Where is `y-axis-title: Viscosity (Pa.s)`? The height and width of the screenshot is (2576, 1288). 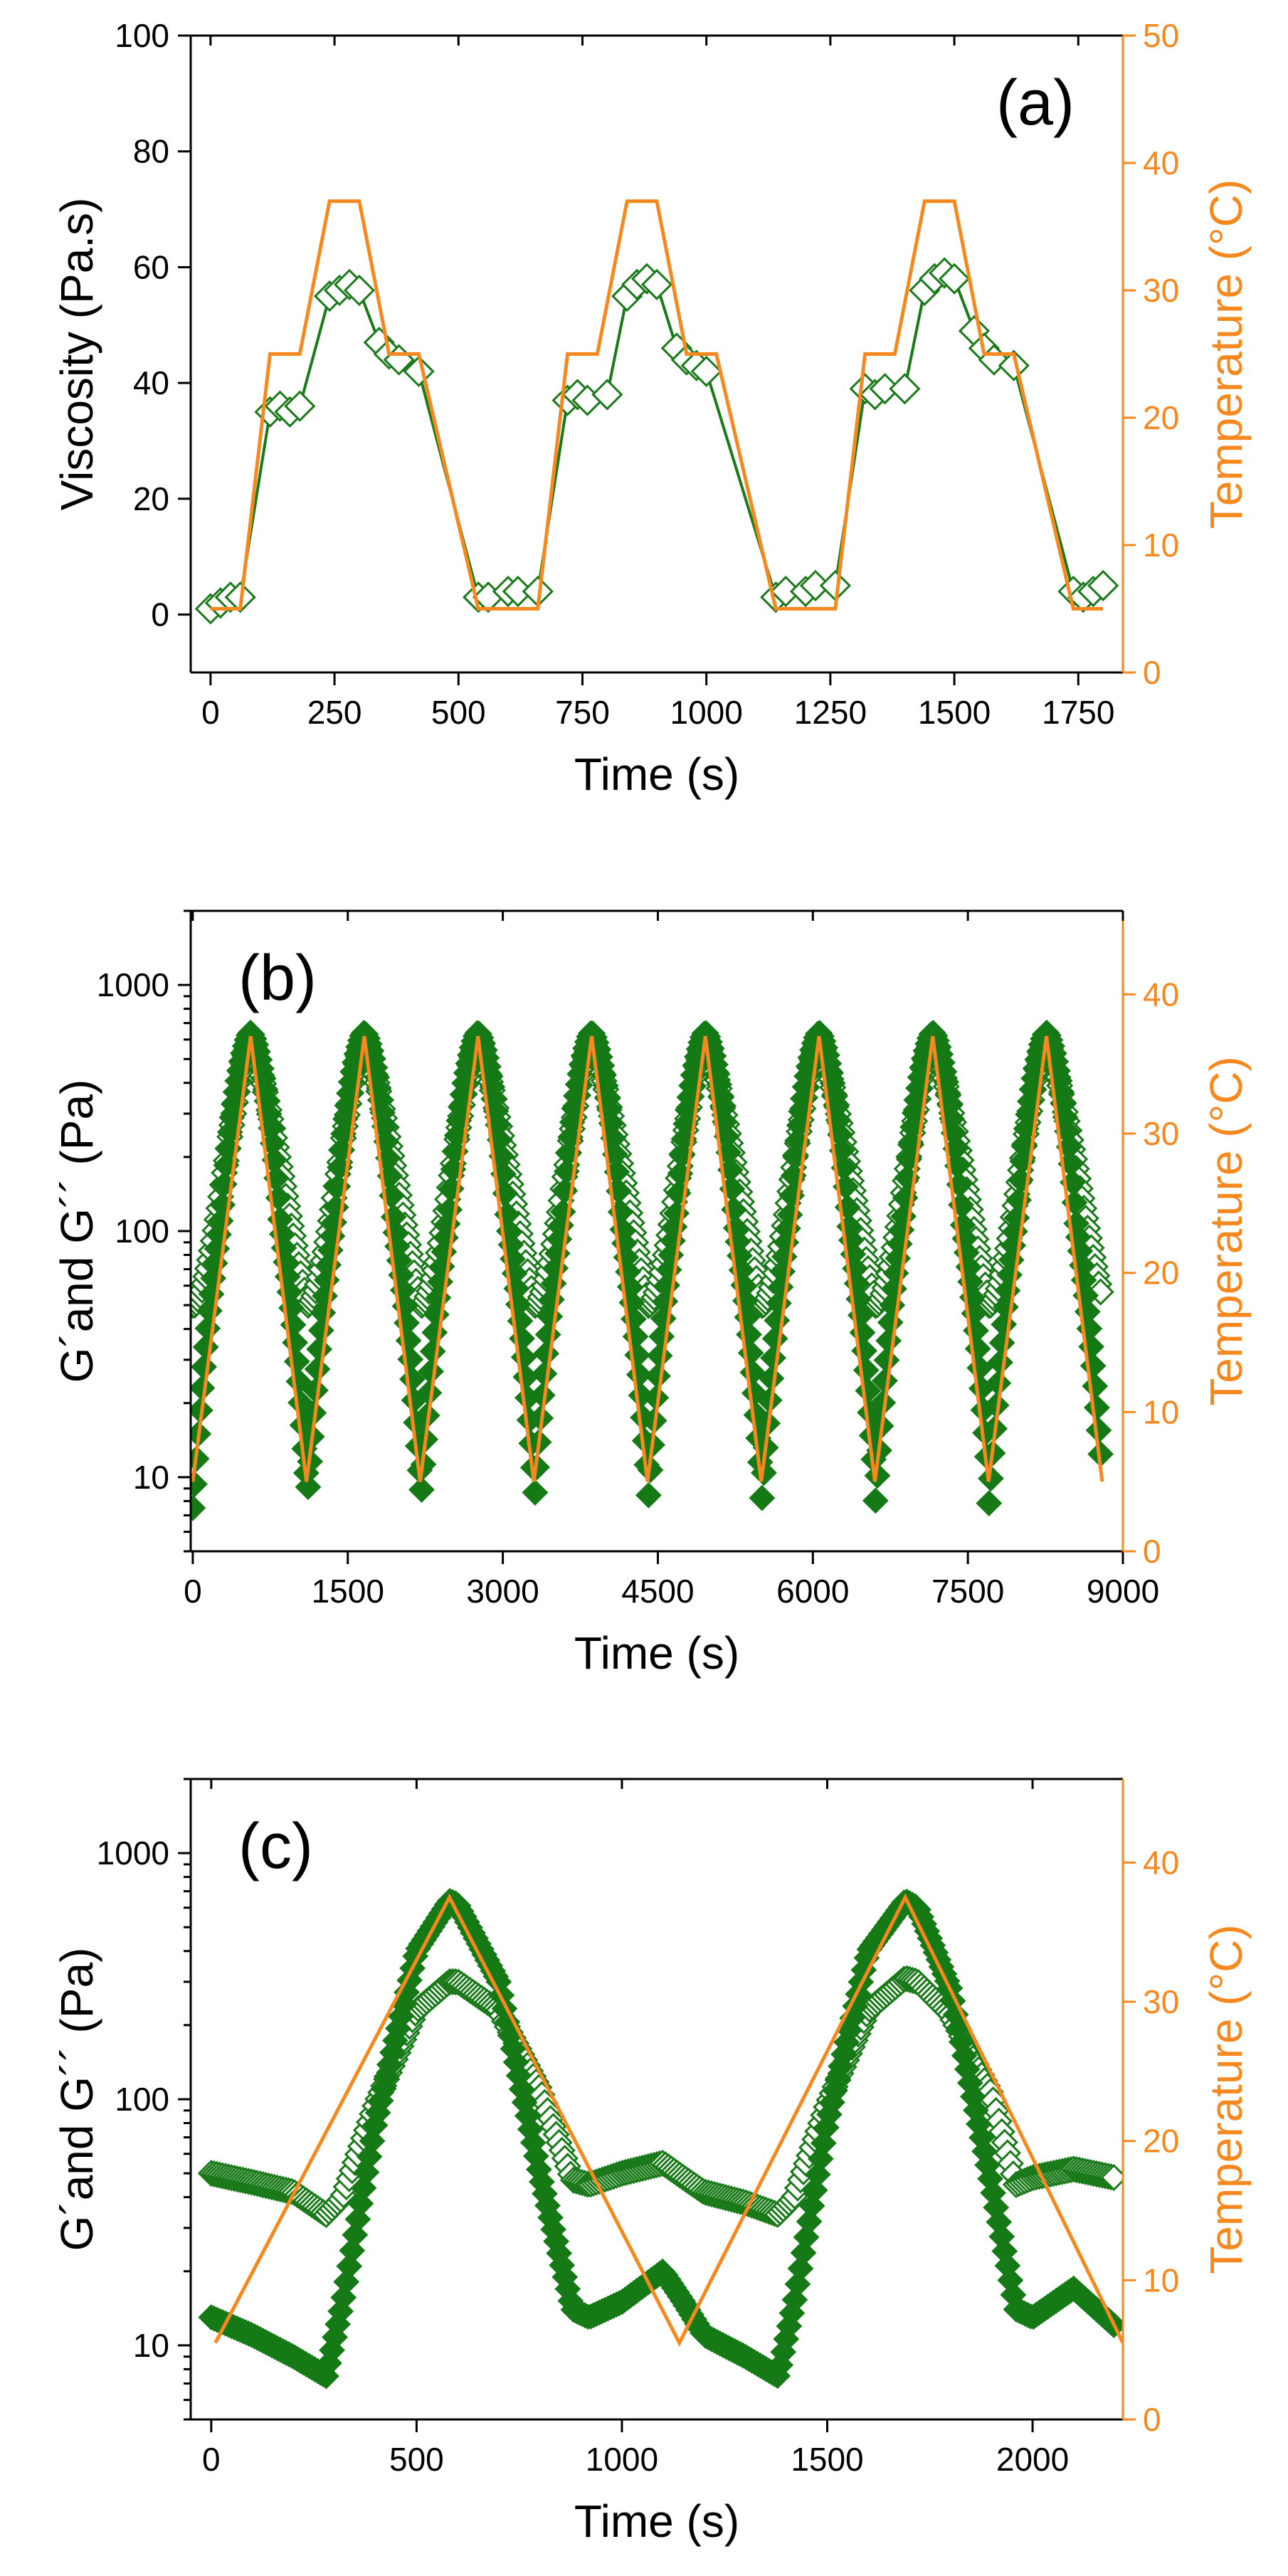 y-axis-title: Viscosity (Pa.s) is located at coordinates (77, 354).